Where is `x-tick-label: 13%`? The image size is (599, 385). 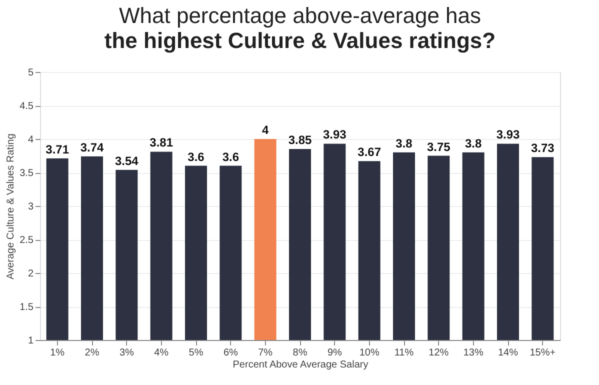 x-tick-label: 13% is located at coordinates (473, 353).